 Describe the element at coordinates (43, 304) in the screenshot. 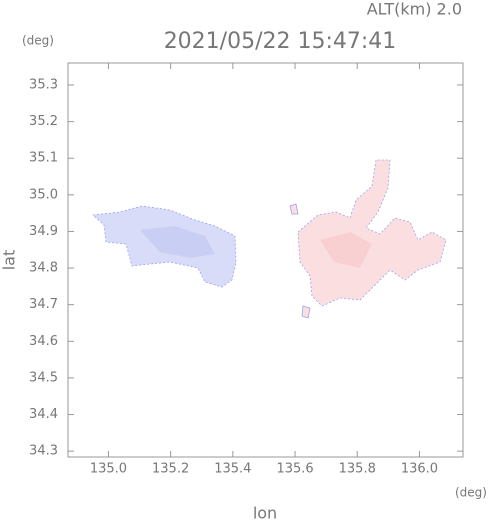

I see `y-tick-label: 34.7` at that location.